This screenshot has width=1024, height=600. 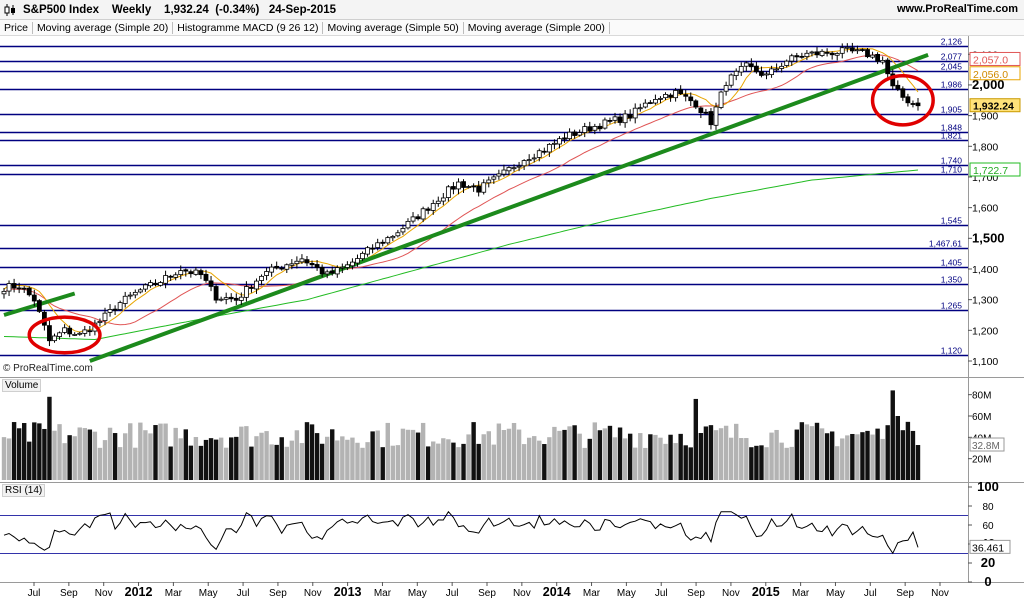 I want to click on legend-macd-histogram: Histogramme MACD (9 26 12), so click(x=248, y=27).